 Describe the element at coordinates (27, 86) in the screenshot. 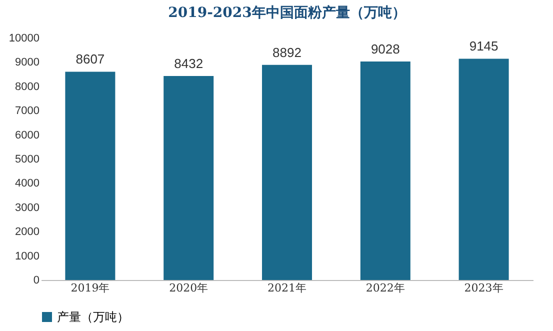

I see `y-tick-label: 8000` at that location.